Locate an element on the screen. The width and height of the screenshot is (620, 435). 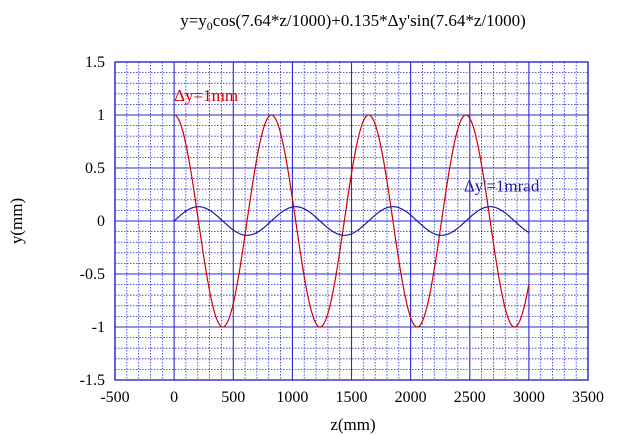
y-tick-label: -0.5 is located at coordinates (92, 274).